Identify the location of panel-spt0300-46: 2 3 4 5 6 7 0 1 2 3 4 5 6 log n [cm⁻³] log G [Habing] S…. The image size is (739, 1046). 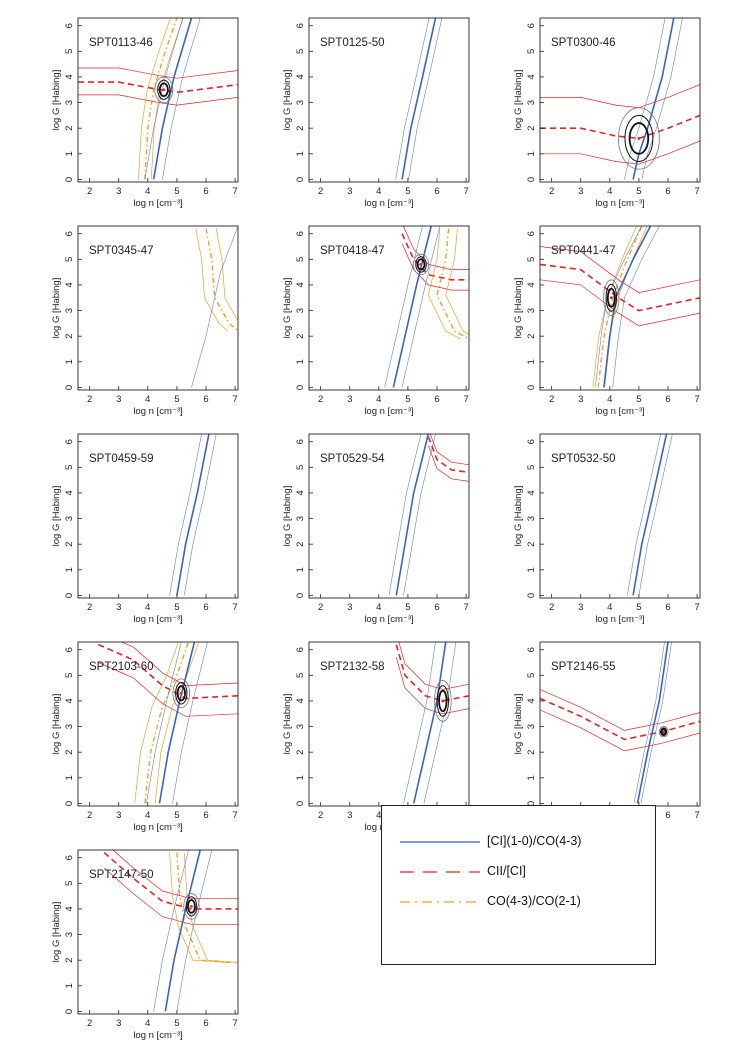
(607, 113).